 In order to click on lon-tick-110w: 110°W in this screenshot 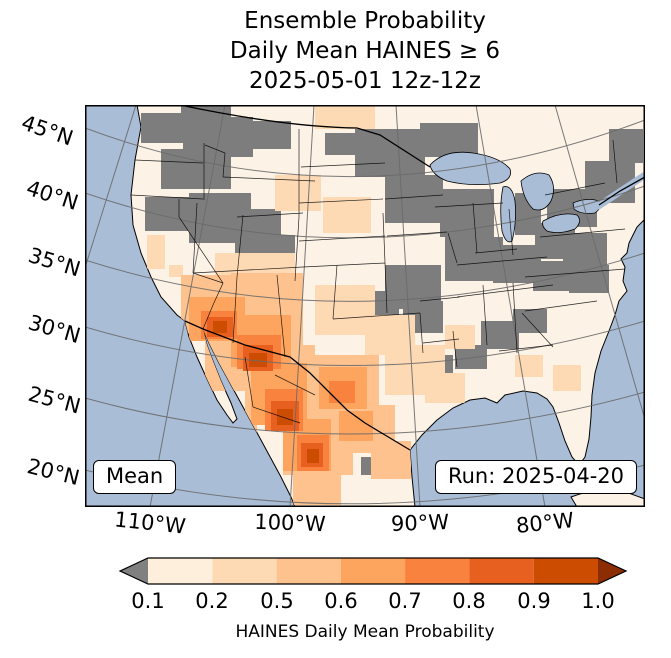, I will do `click(150, 523)`.